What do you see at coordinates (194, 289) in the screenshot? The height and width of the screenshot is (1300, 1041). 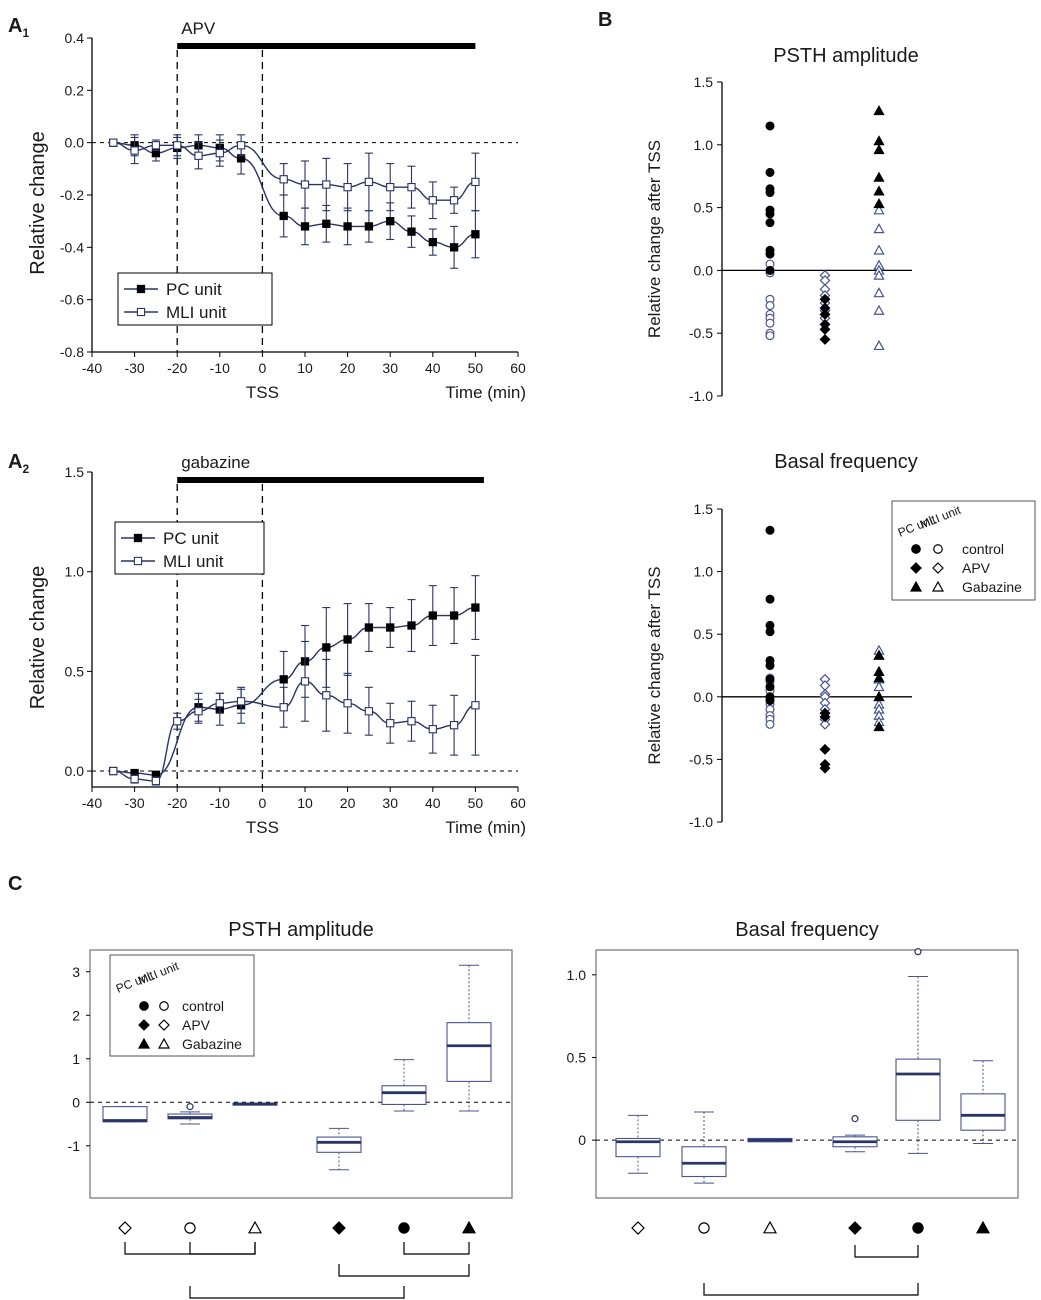 I see `legend-label: PC unit` at bounding box center [194, 289].